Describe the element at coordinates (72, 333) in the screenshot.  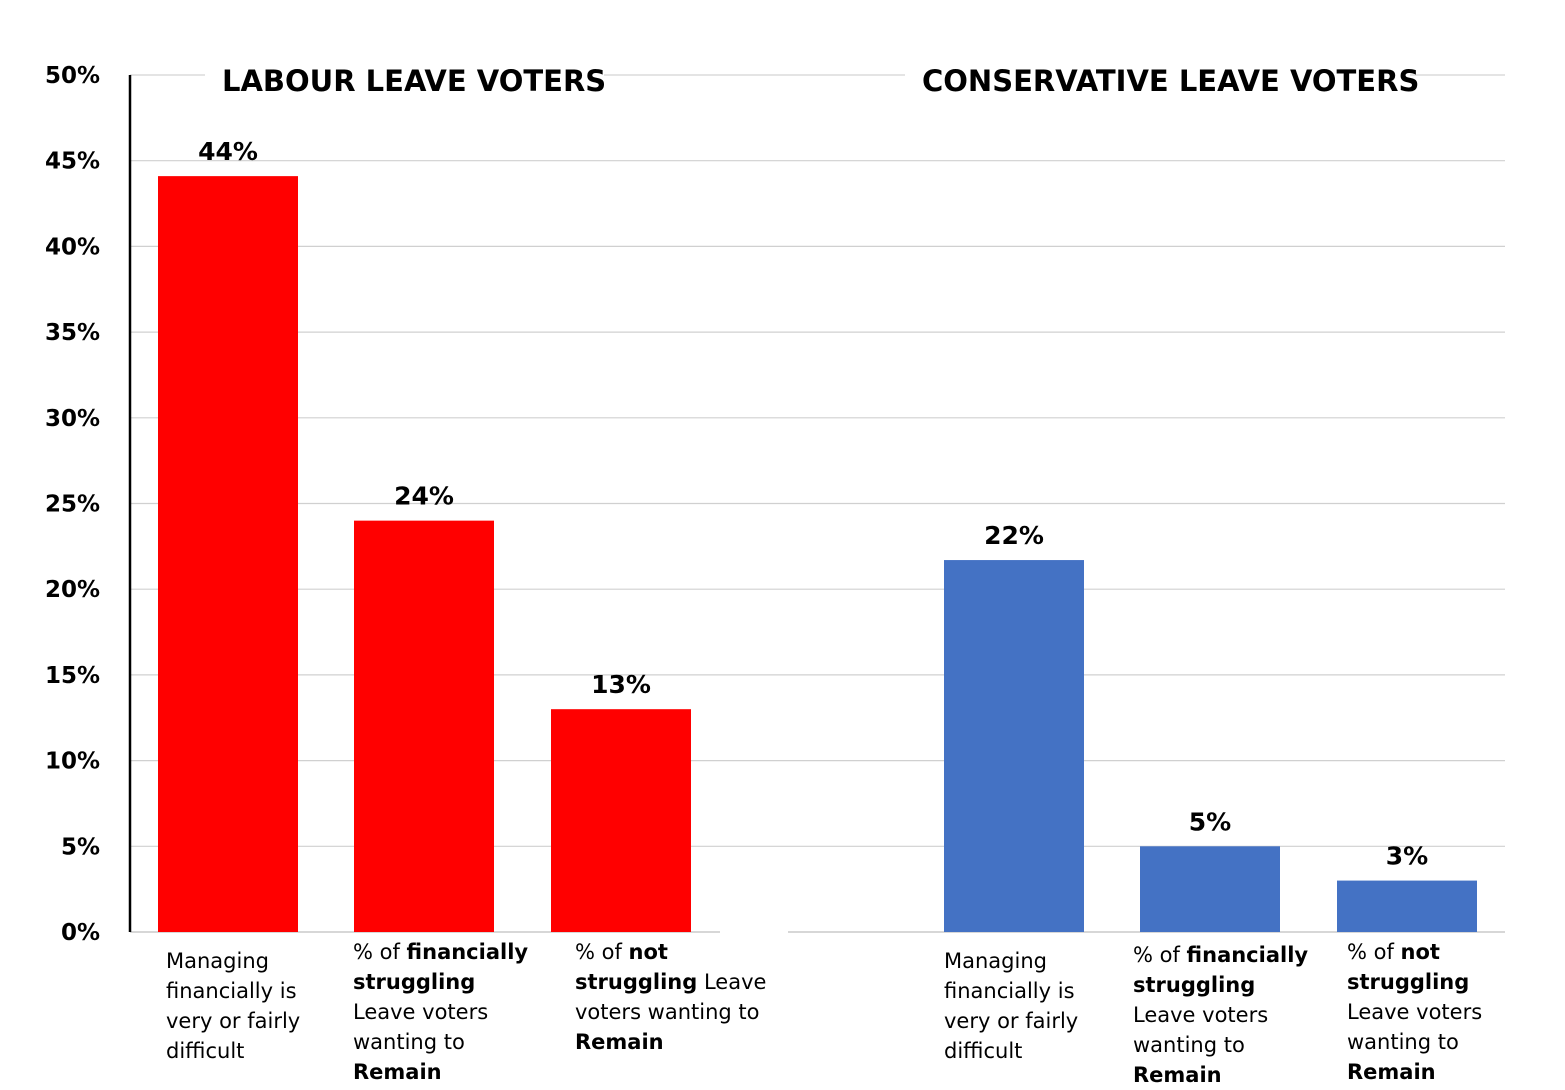
I see `y-tick-label: 35%` at that location.